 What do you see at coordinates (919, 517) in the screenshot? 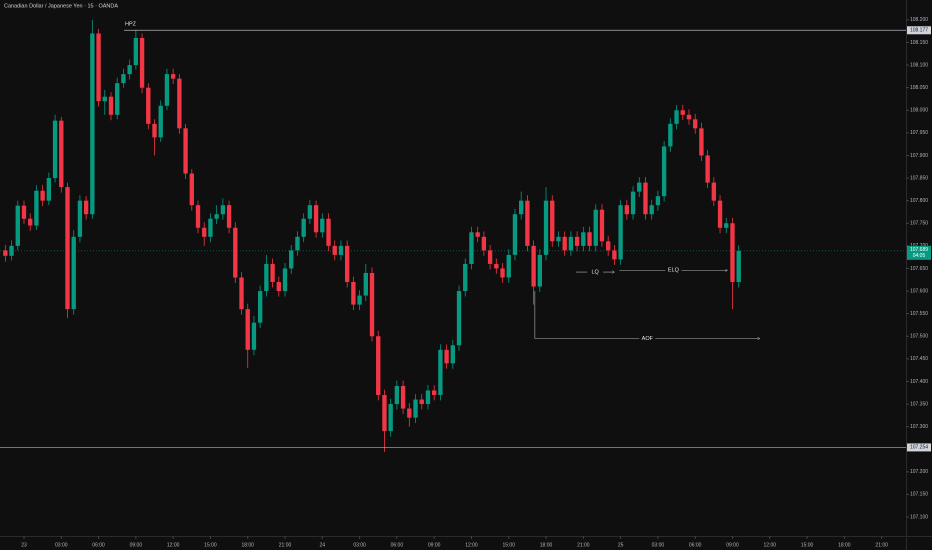
I see `y-tick-label: 107.100` at bounding box center [919, 517].